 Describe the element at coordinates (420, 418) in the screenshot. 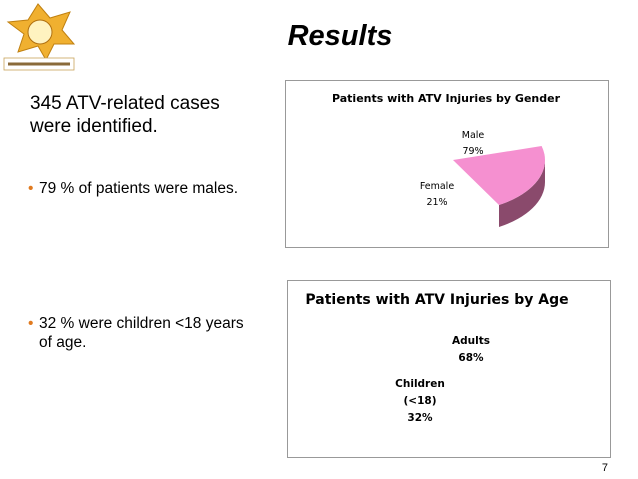

I see `slice-value-label: 32%` at that location.